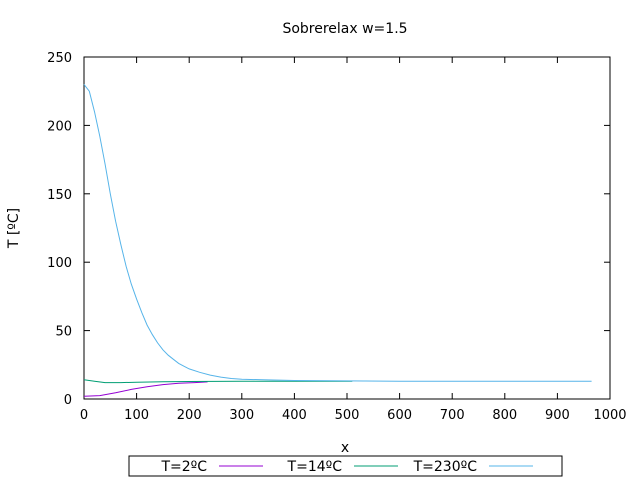 The width and height of the screenshot is (640, 480). What do you see at coordinates (452, 415) in the screenshot?
I see `x-tick-label: 700` at bounding box center [452, 415].